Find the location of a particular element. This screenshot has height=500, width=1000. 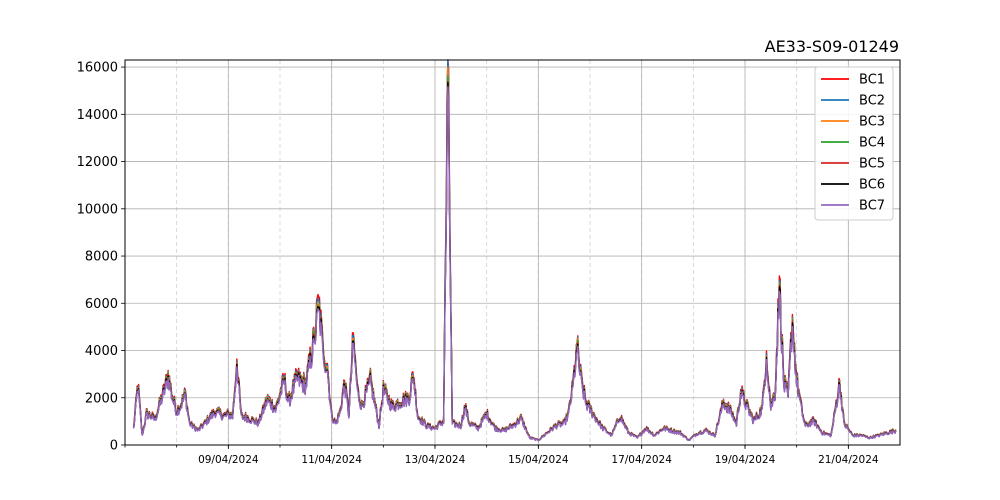

legend-label: BC2 is located at coordinates (872, 101).